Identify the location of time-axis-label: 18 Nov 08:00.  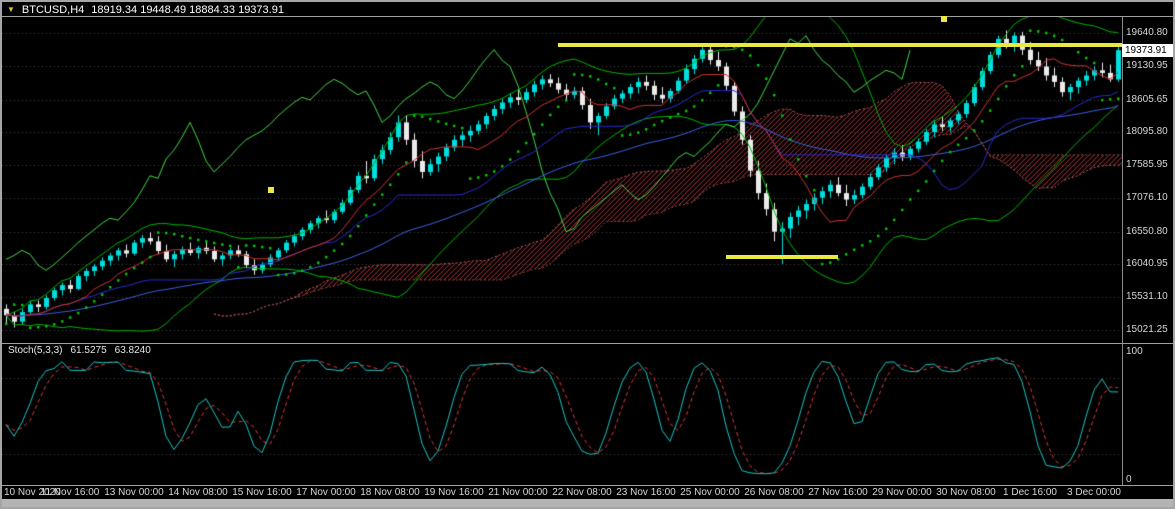
(390, 492).